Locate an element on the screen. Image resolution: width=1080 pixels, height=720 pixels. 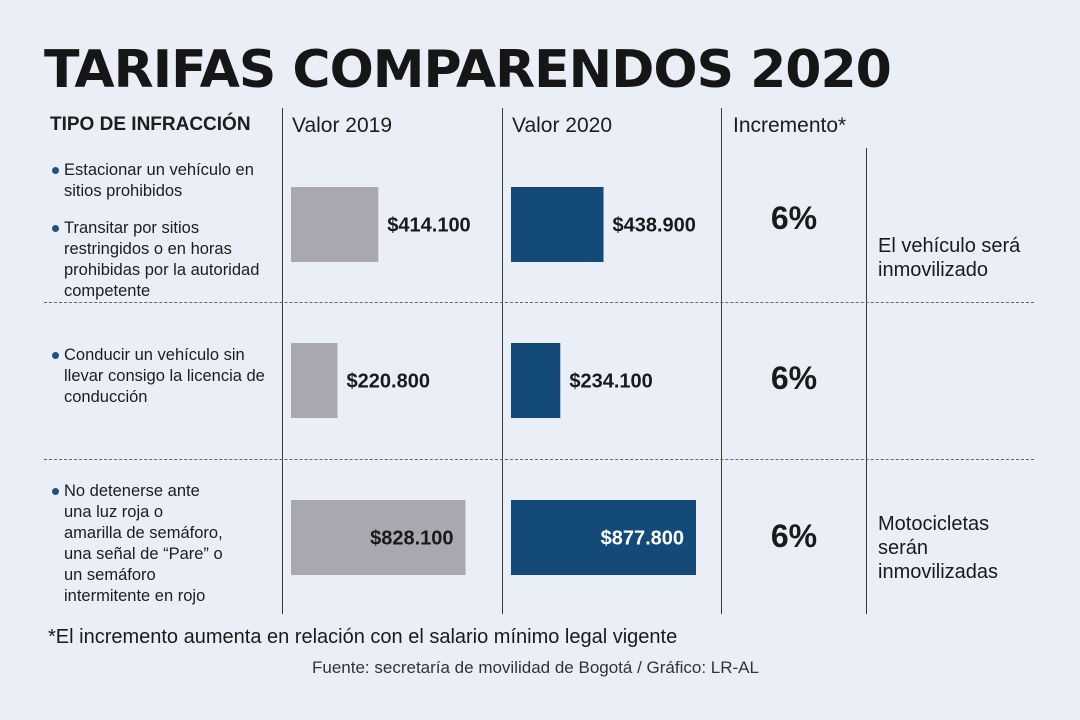
bar-label-2019-row2: $220.800 is located at coordinates (388, 382).